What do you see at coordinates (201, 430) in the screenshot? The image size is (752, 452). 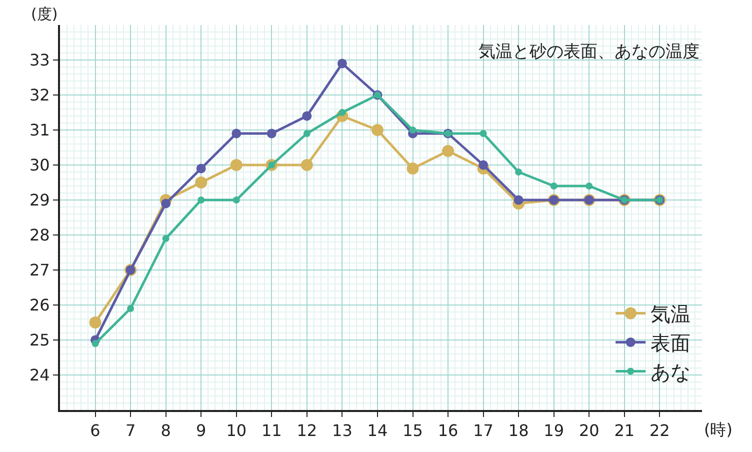 I see `x-tick-label: 9` at bounding box center [201, 430].